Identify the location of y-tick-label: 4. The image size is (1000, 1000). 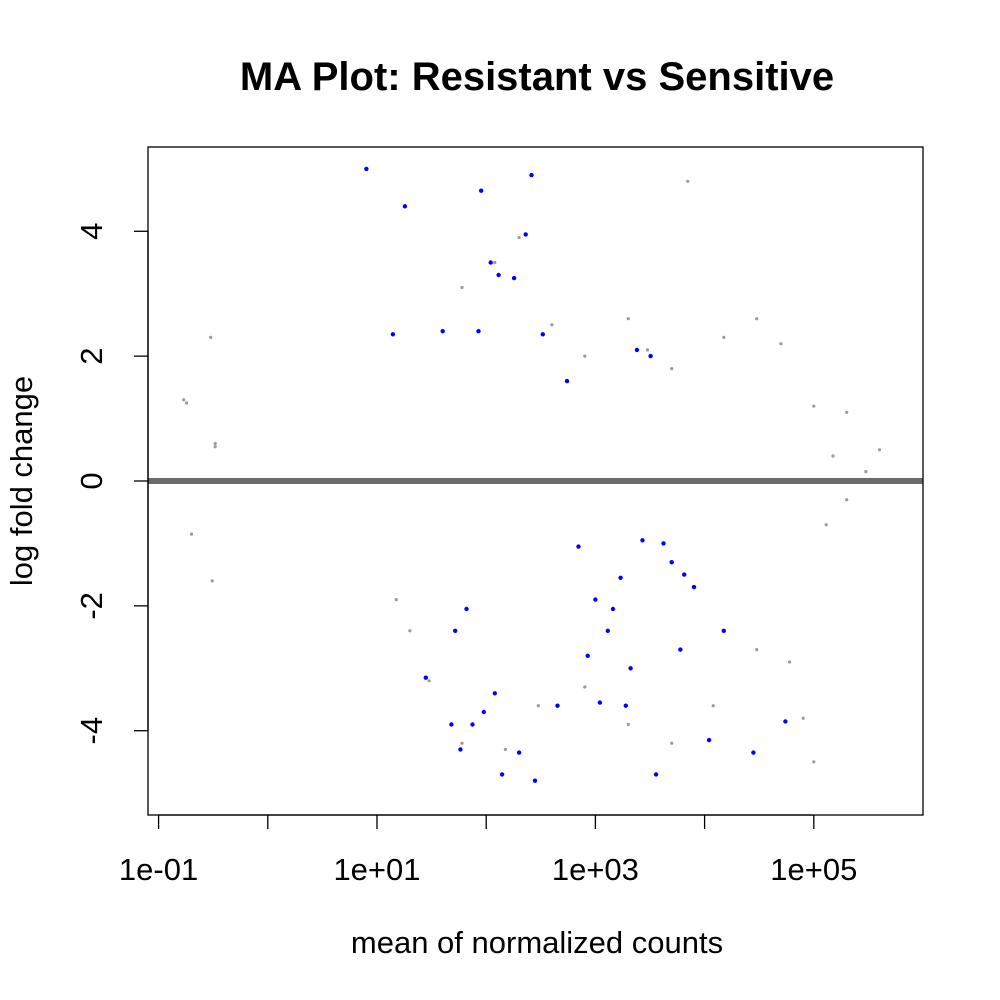
(91, 231).